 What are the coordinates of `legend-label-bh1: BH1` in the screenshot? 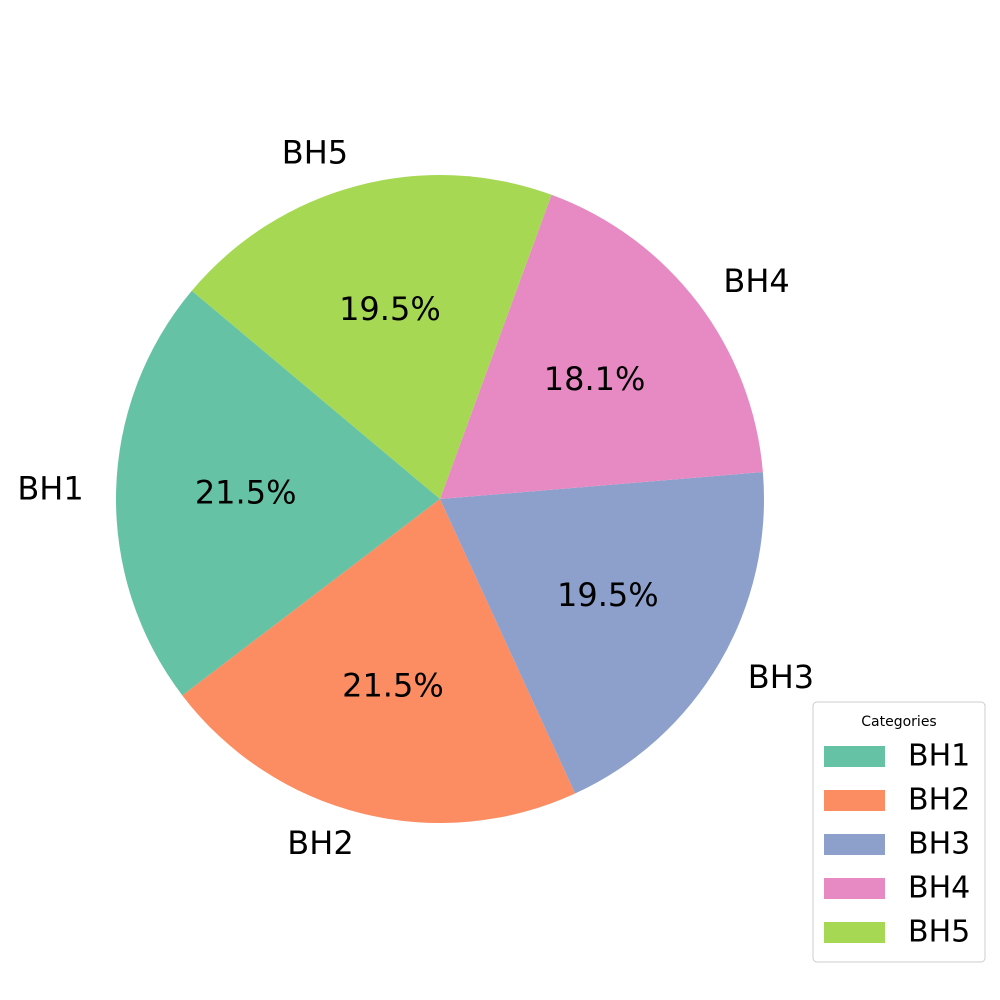 It's located at (939, 756).